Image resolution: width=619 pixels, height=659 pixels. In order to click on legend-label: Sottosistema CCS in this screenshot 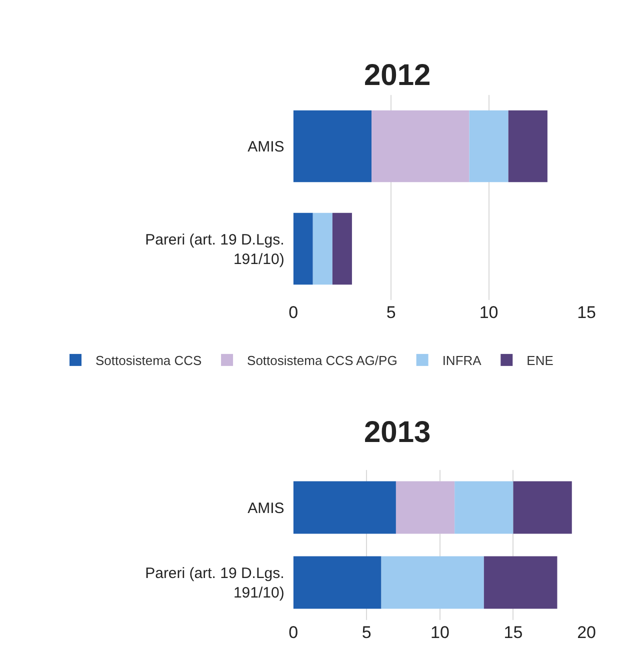, I will do `click(149, 360)`.